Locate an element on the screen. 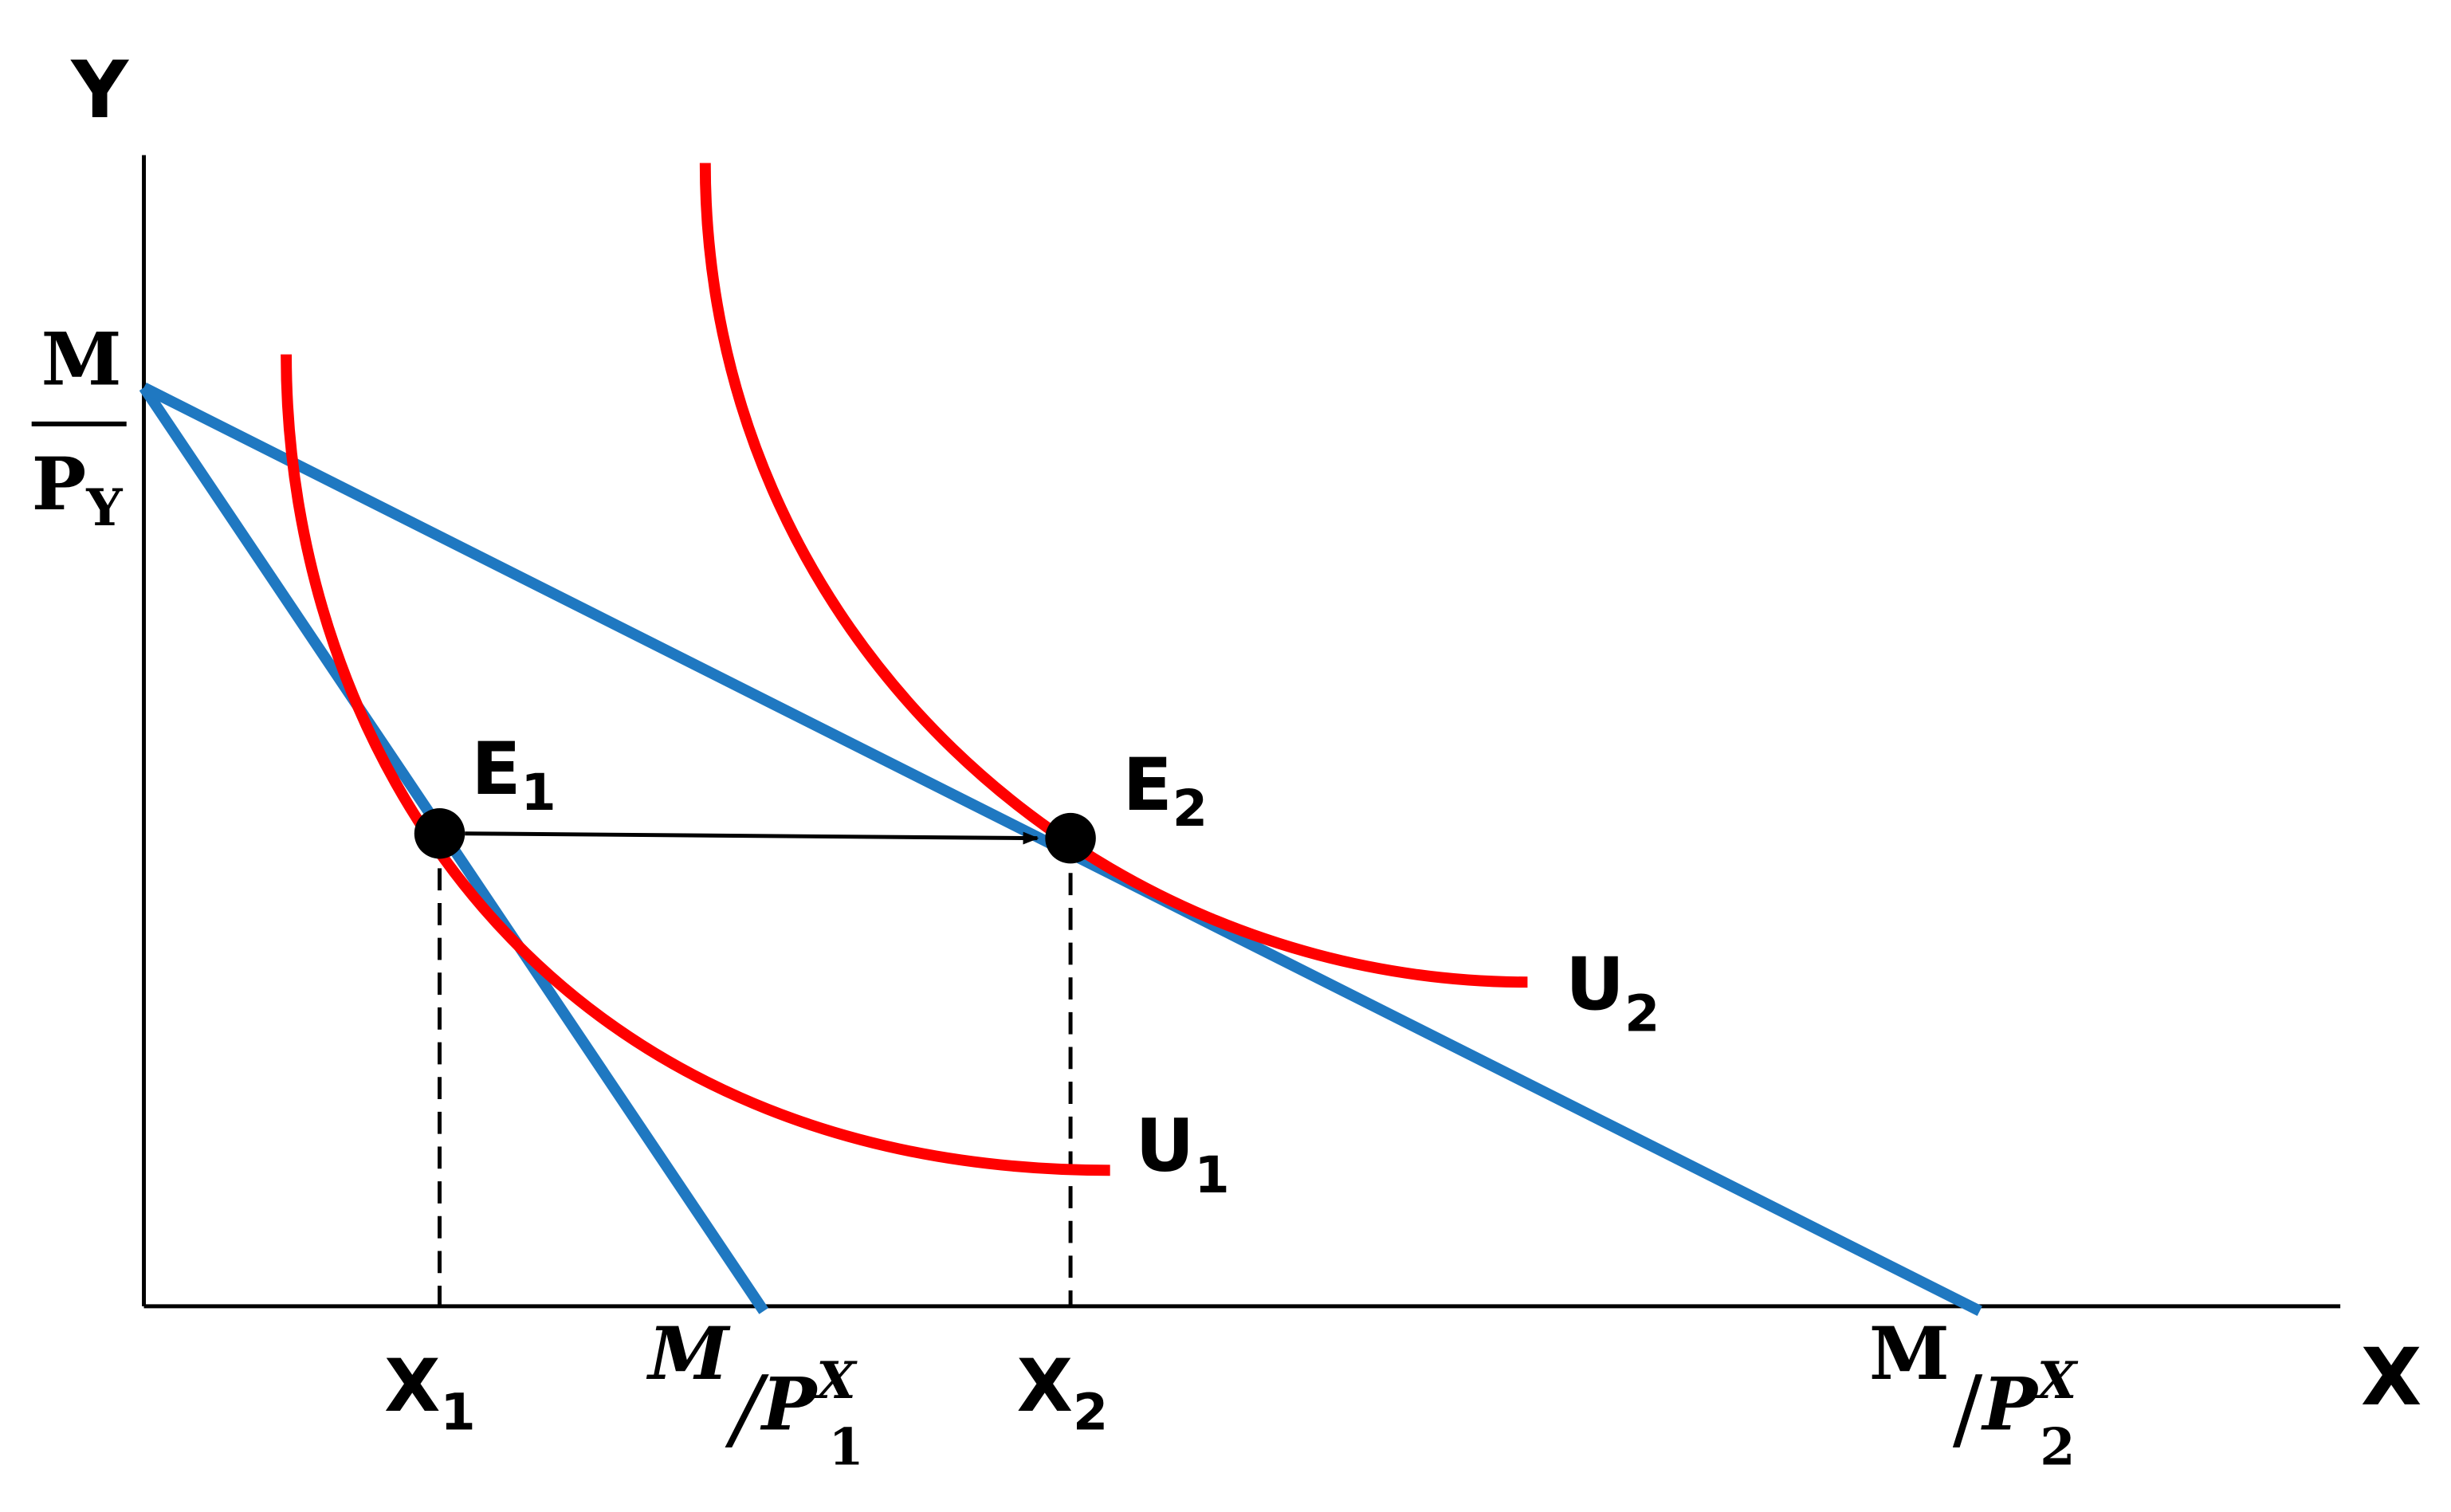 The width and height of the screenshot is (2451, 1512). curve-label: U2 is located at coordinates (1612, 992).